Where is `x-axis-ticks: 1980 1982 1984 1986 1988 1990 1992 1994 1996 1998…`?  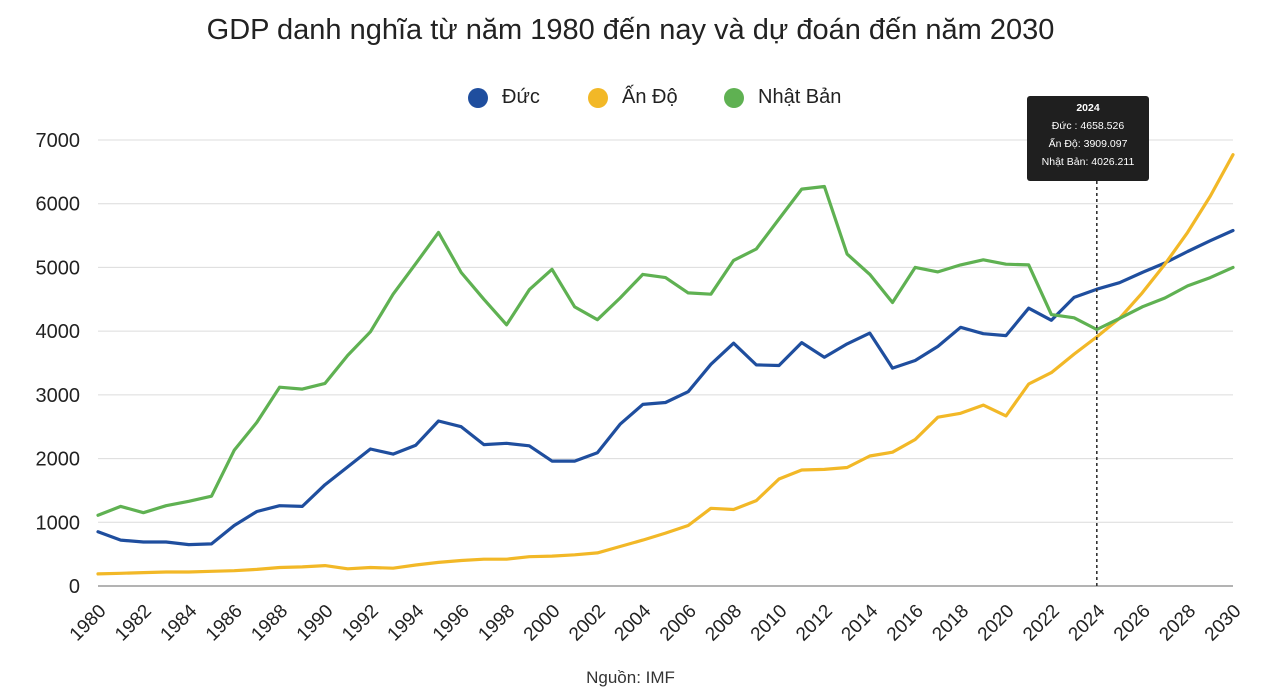 x-axis-ticks: 1980 1982 1984 1986 1988 1990 1992 1994 1996 1998… is located at coordinates (656, 622).